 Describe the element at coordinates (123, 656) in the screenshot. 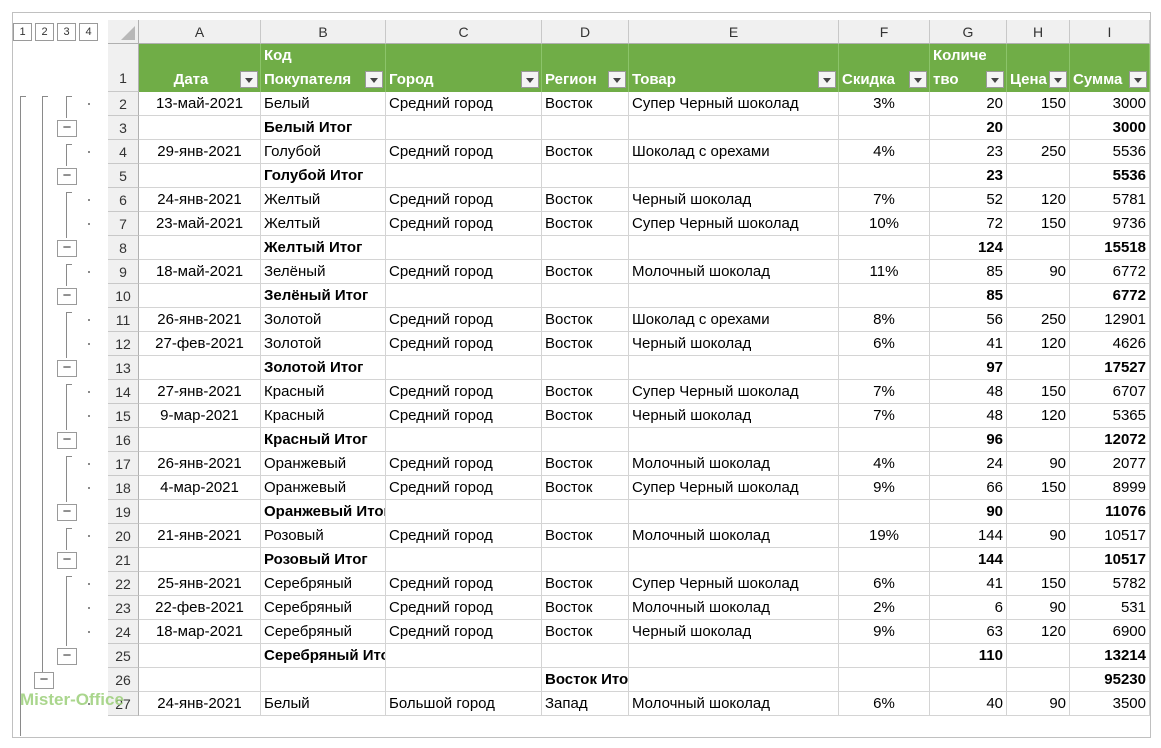

I see `row-number: 25` at that location.